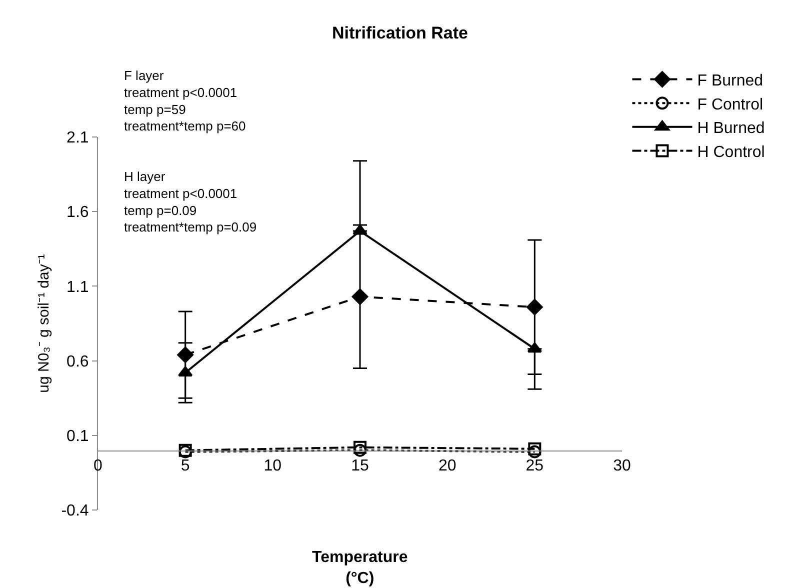  What do you see at coordinates (731, 152) in the screenshot?
I see `legend-label: H Control` at bounding box center [731, 152].